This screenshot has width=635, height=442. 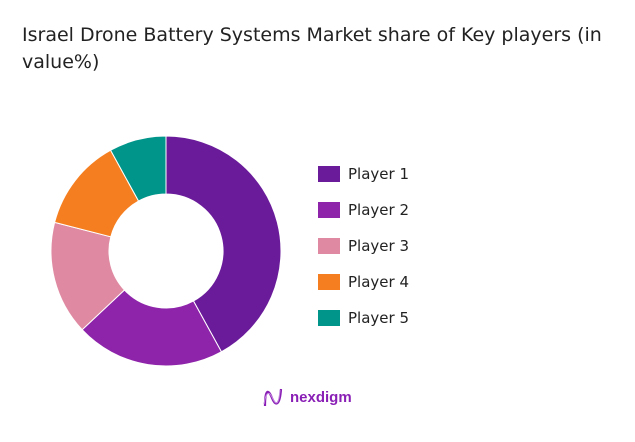 I want to click on legend-item: Player 4, so click(x=363, y=282).